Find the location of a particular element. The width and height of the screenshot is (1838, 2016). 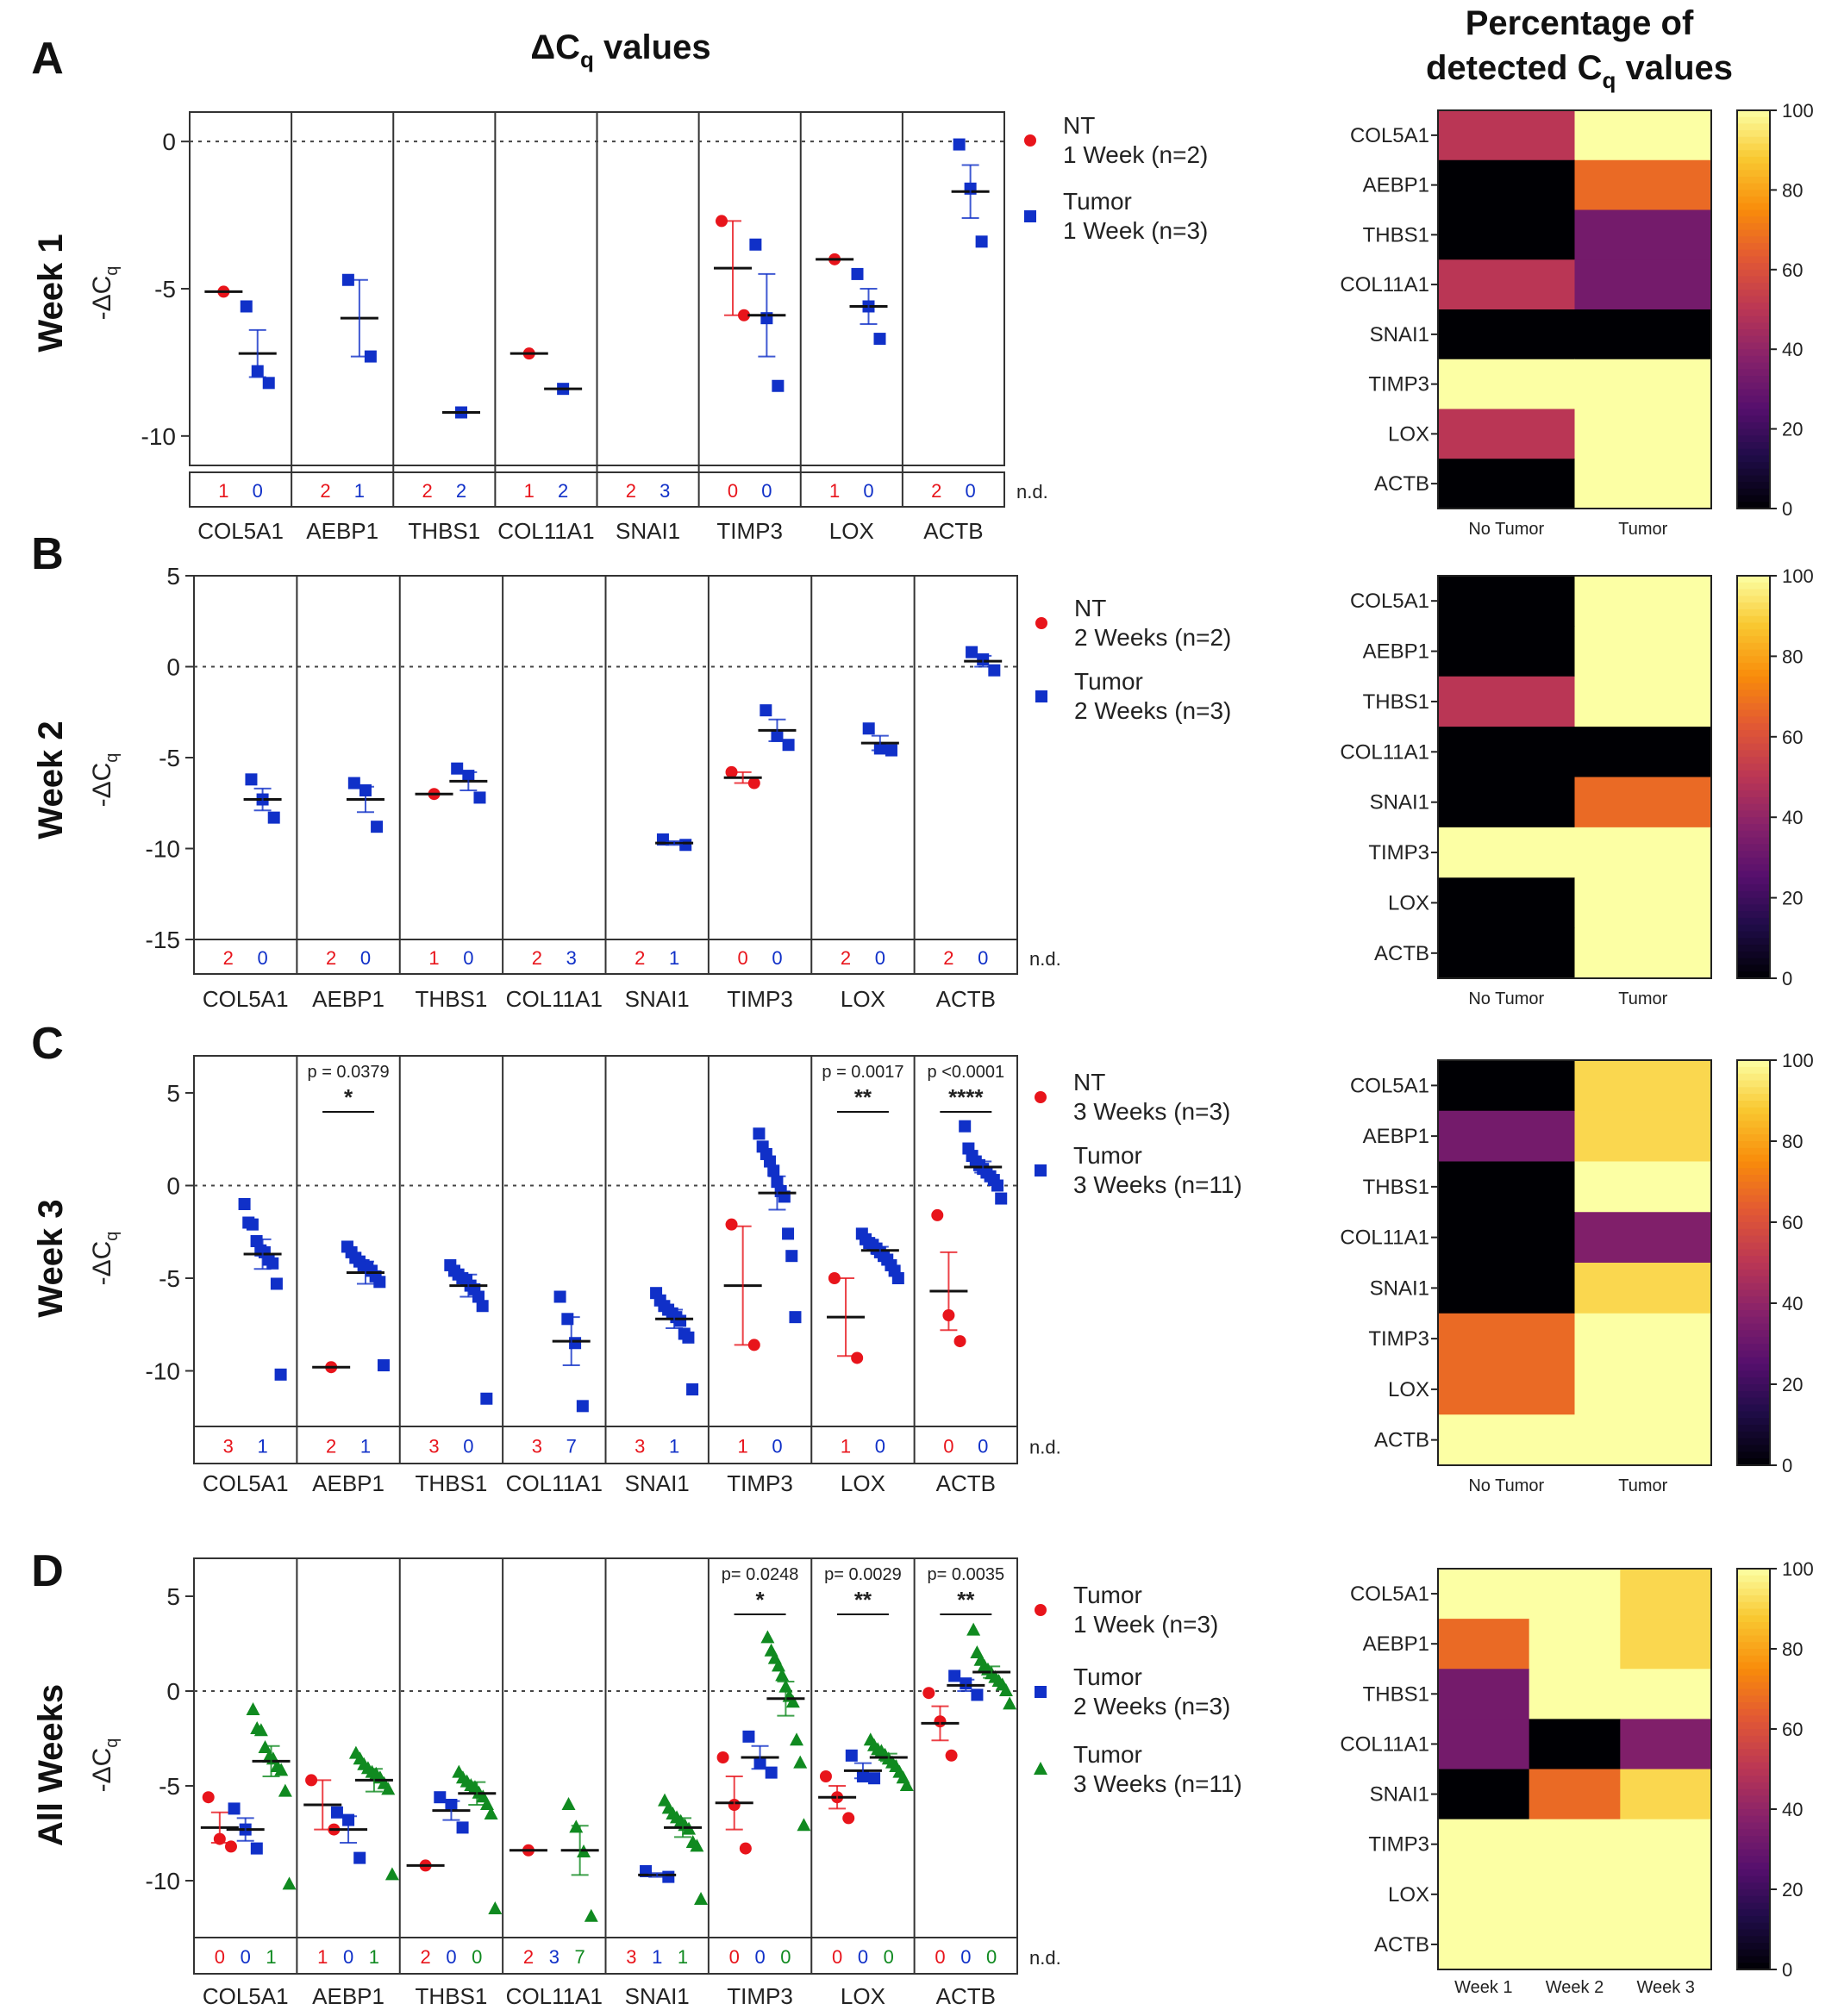

category-label: LOX is located at coordinates (851, 531).